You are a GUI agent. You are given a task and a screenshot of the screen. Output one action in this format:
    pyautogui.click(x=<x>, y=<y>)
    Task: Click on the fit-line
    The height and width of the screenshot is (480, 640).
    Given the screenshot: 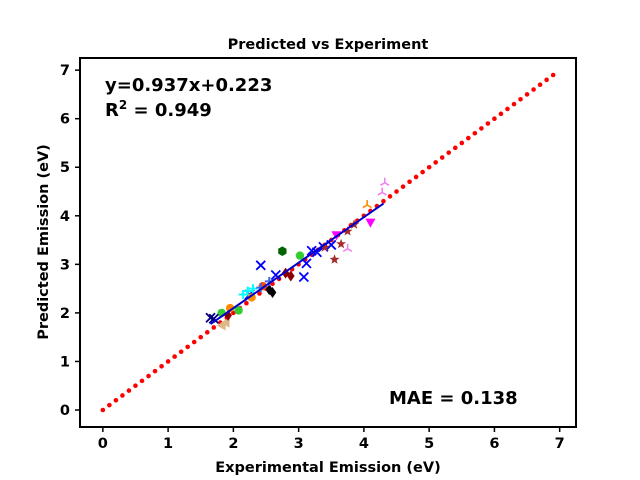 What is the action you would take?
    pyautogui.click(x=297, y=263)
    